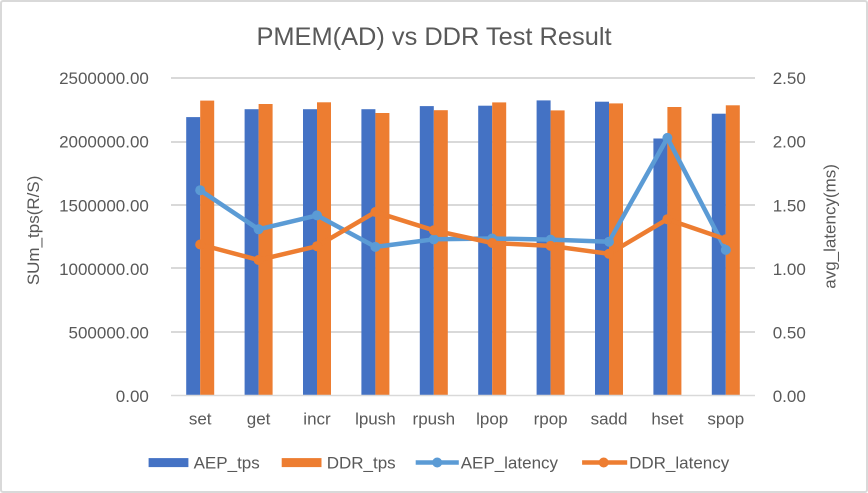  I want to click on svg-text: avg_latency(ms), so click(830, 226).